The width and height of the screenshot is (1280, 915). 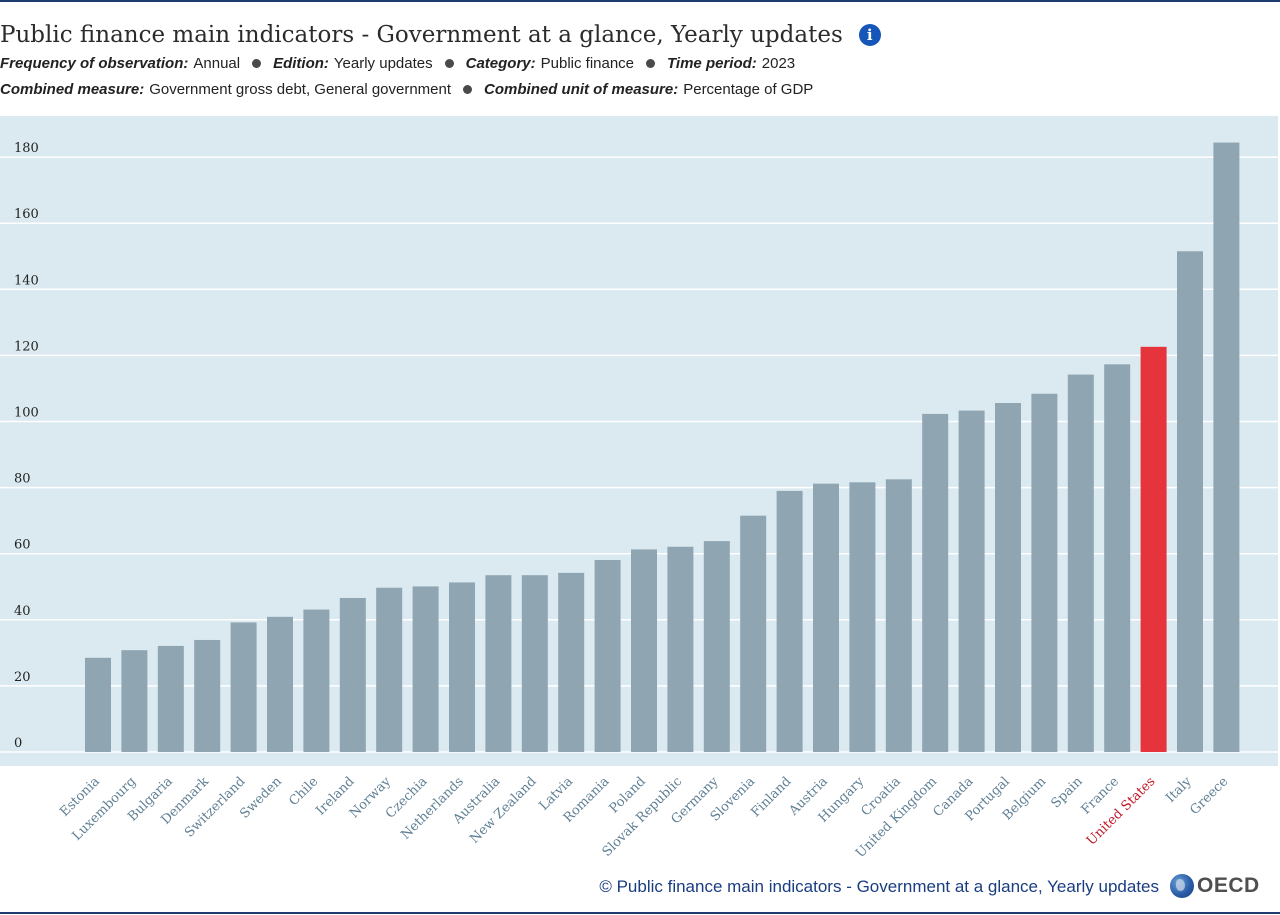 I want to click on bar-ireland, so click(x=352, y=674).